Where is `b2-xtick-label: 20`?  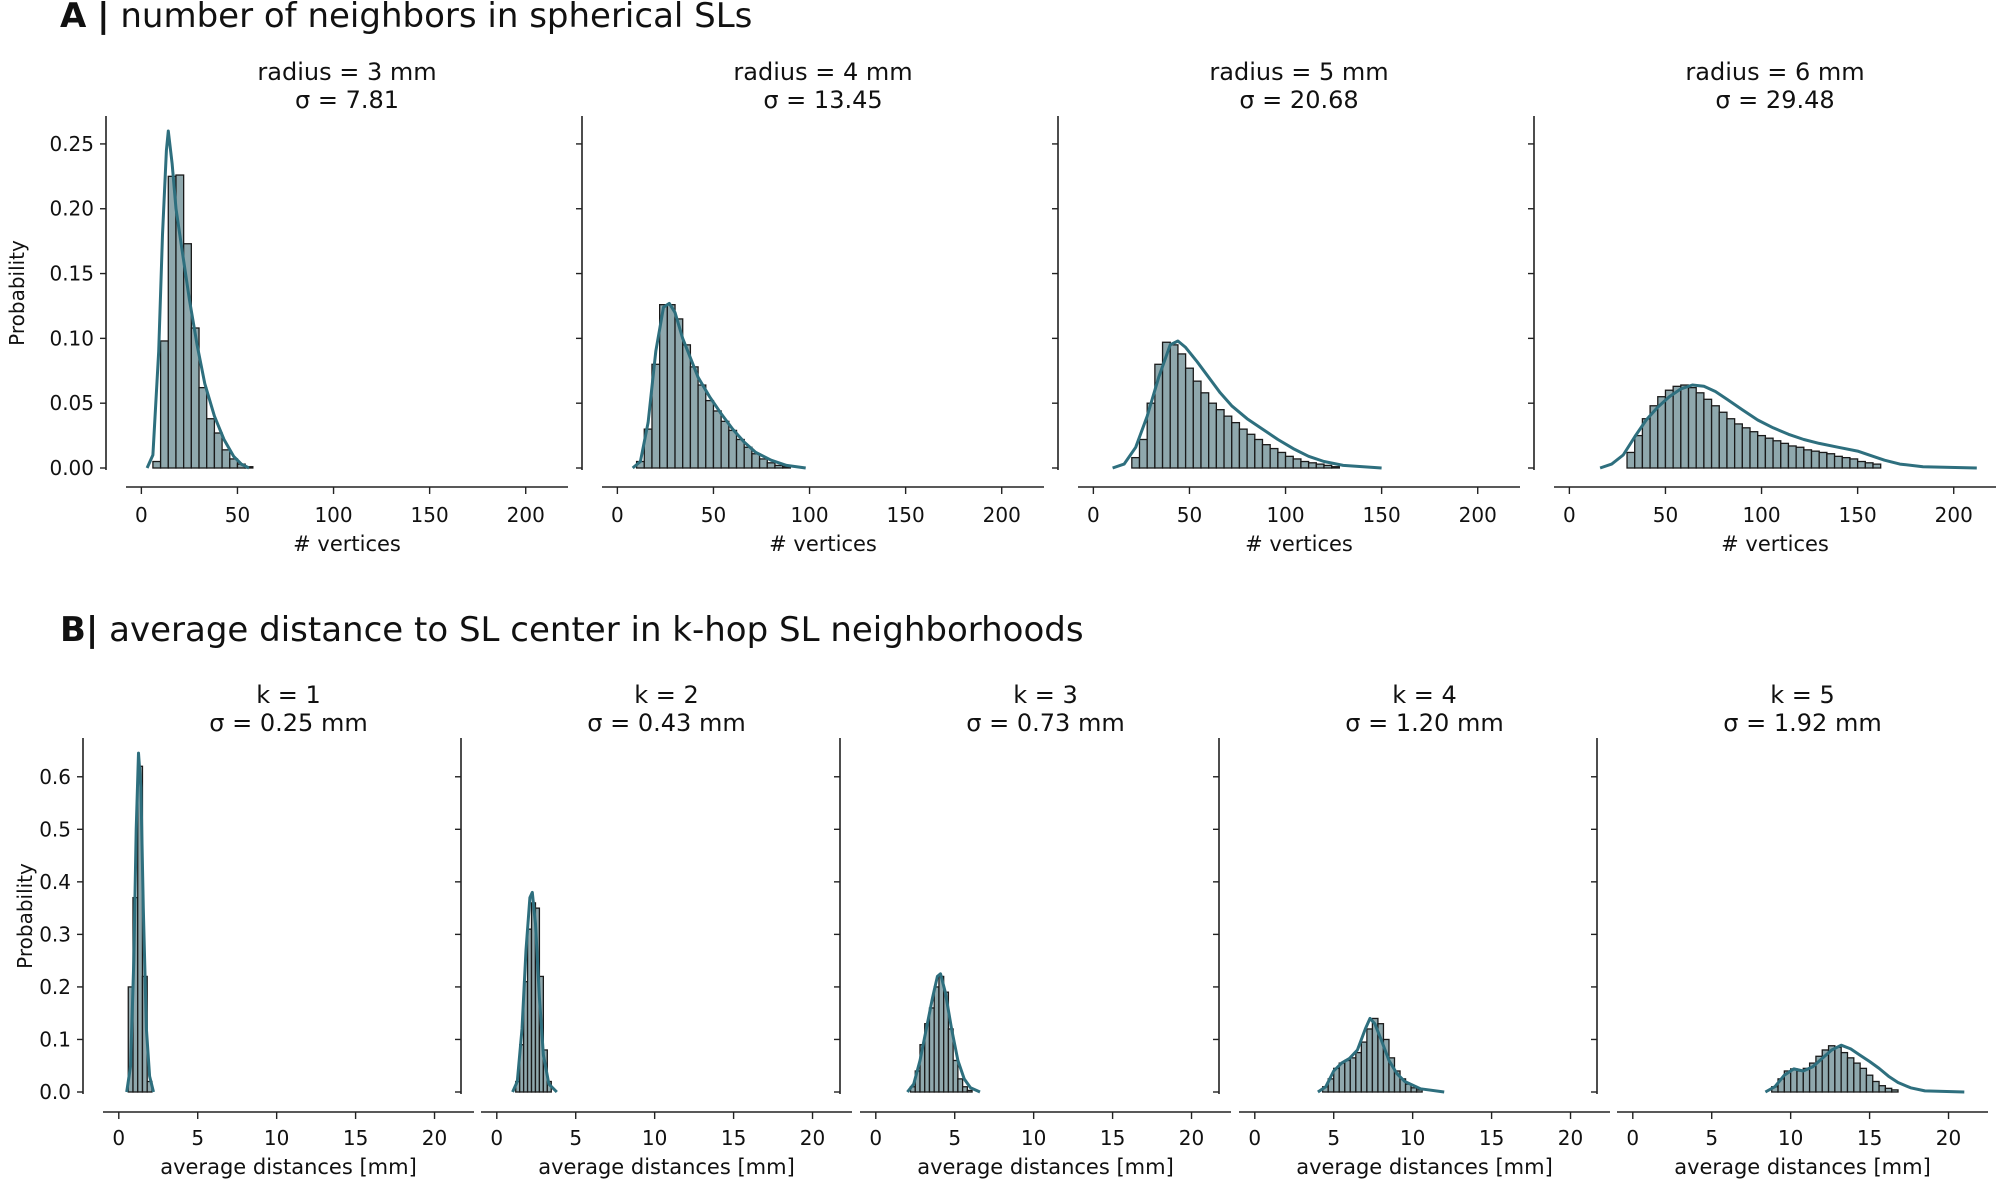
b2-xtick-label: 20 is located at coordinates (812, 1138).